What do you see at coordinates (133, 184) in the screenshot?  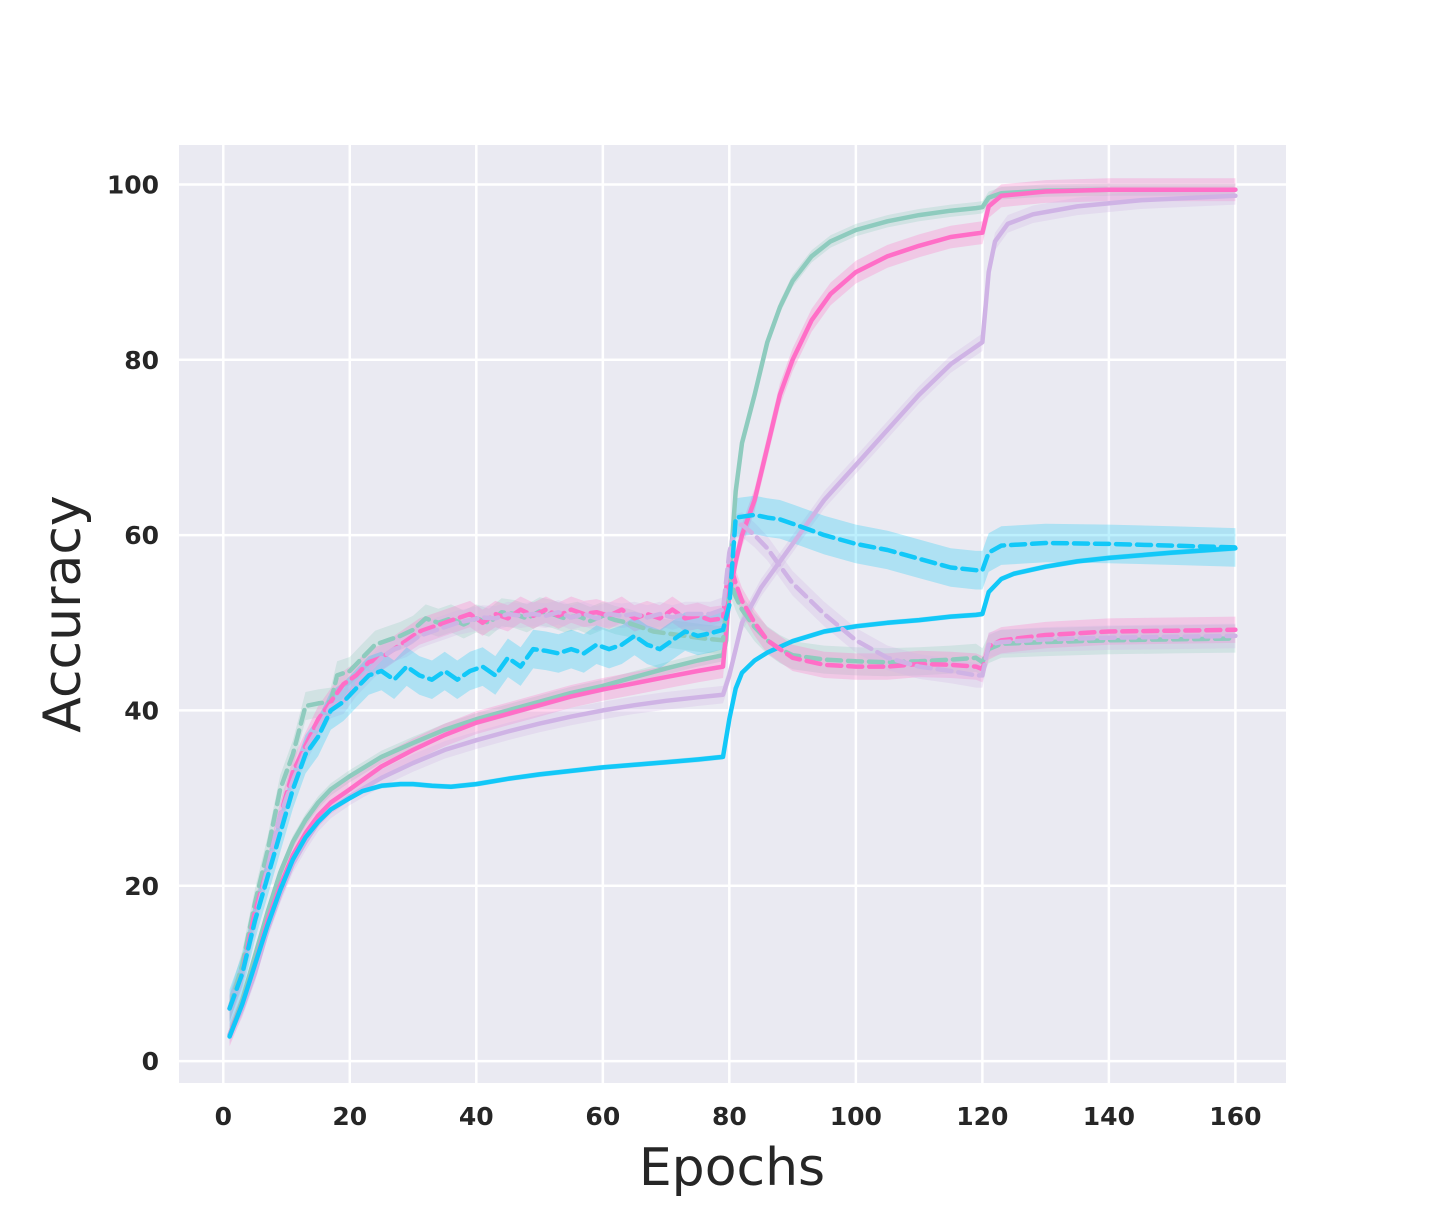 I see `y-tick-label: 100` at bounding box center [133, 184].